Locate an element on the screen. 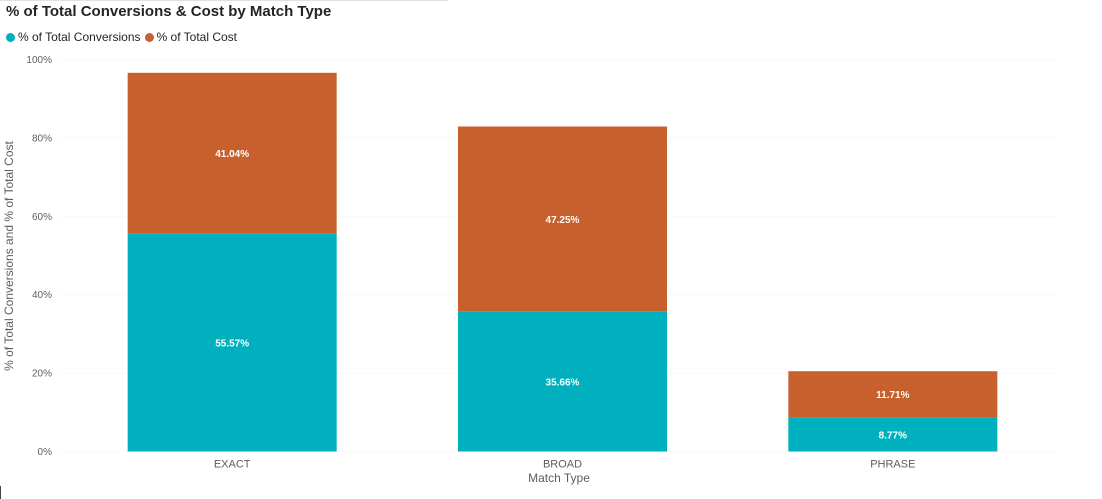 The height and width of the screenshot is (499, 1102). bar-segment-broad-cost is located at coordinates (562, 219).